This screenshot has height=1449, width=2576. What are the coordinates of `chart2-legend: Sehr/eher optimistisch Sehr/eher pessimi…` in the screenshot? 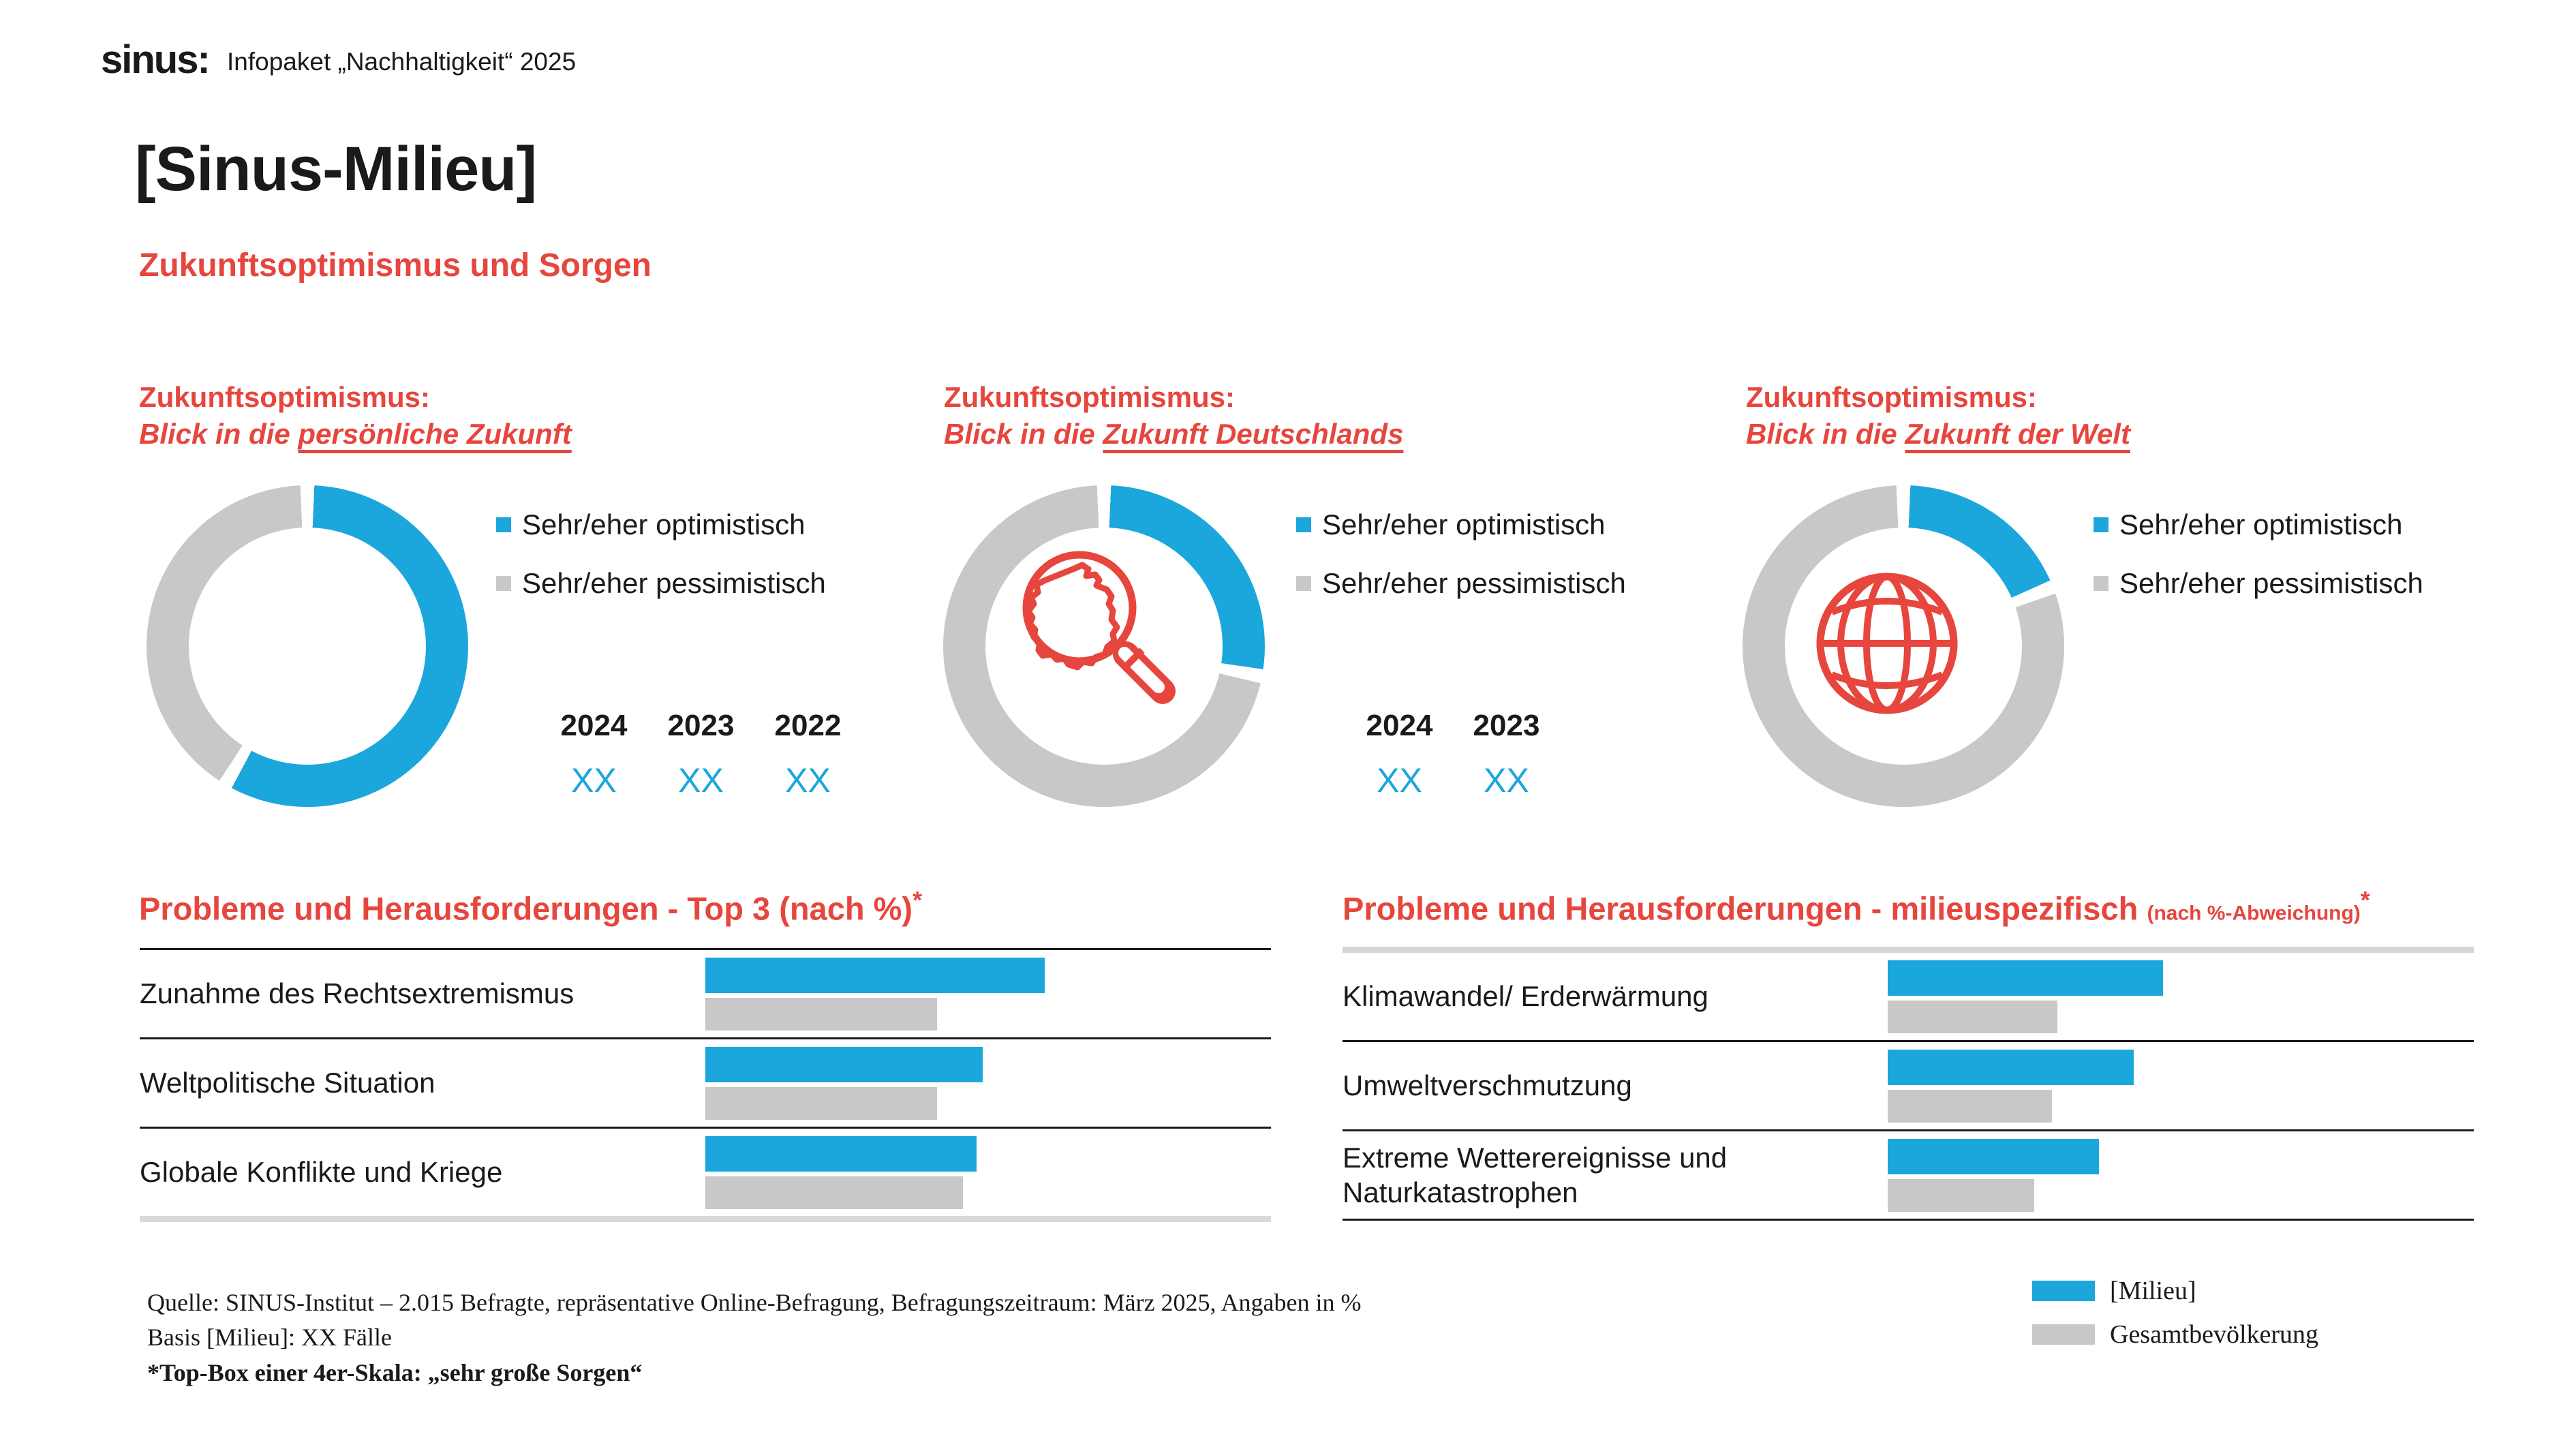 It's located at (1461, 554).